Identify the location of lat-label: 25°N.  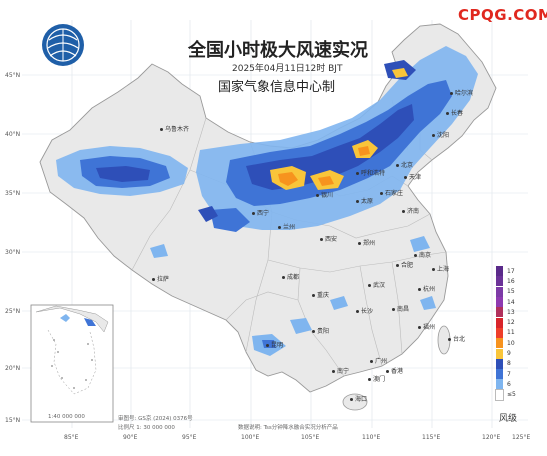
(13, 311).